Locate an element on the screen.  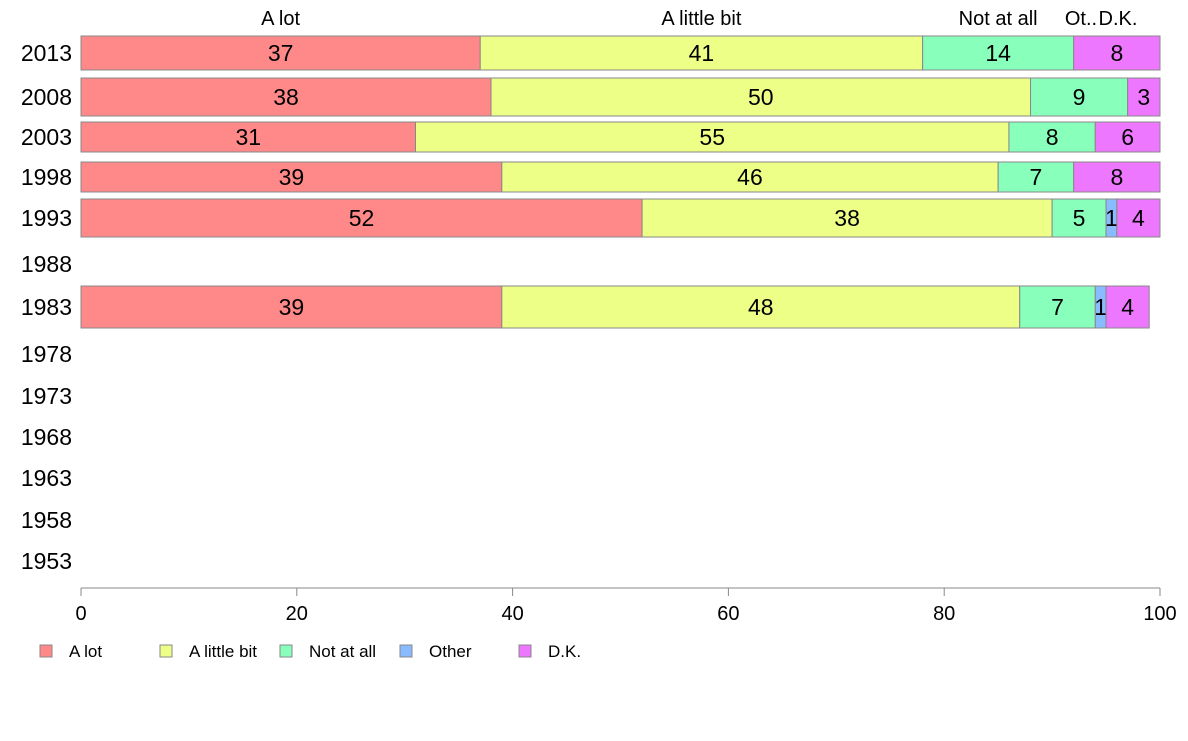
x-tick-label-0: 0 is located at coordinates (80, 614).